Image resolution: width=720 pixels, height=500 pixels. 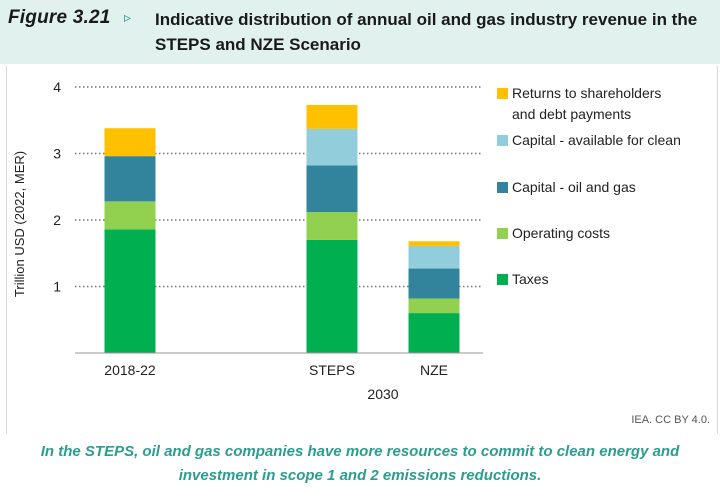 I want to click on legend-label: Capital - oil and gas, so click(x=574, y=187).